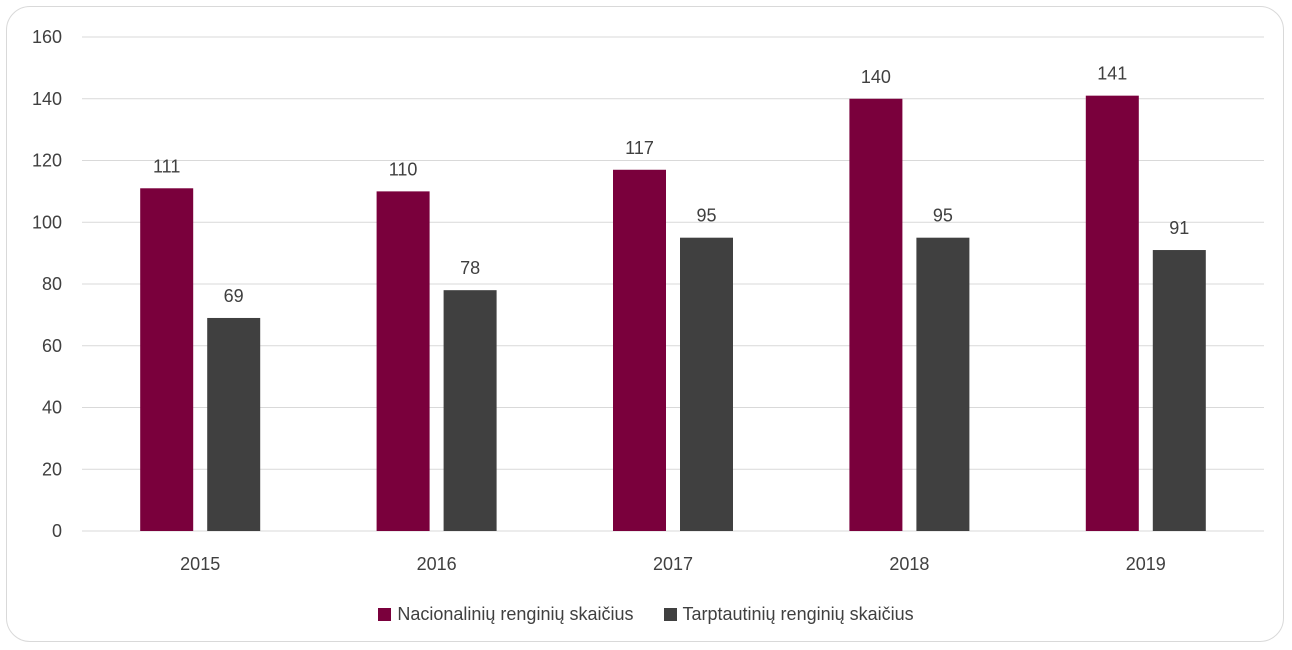  I want to click on x-tick-label: 2015, so click(200, 564).